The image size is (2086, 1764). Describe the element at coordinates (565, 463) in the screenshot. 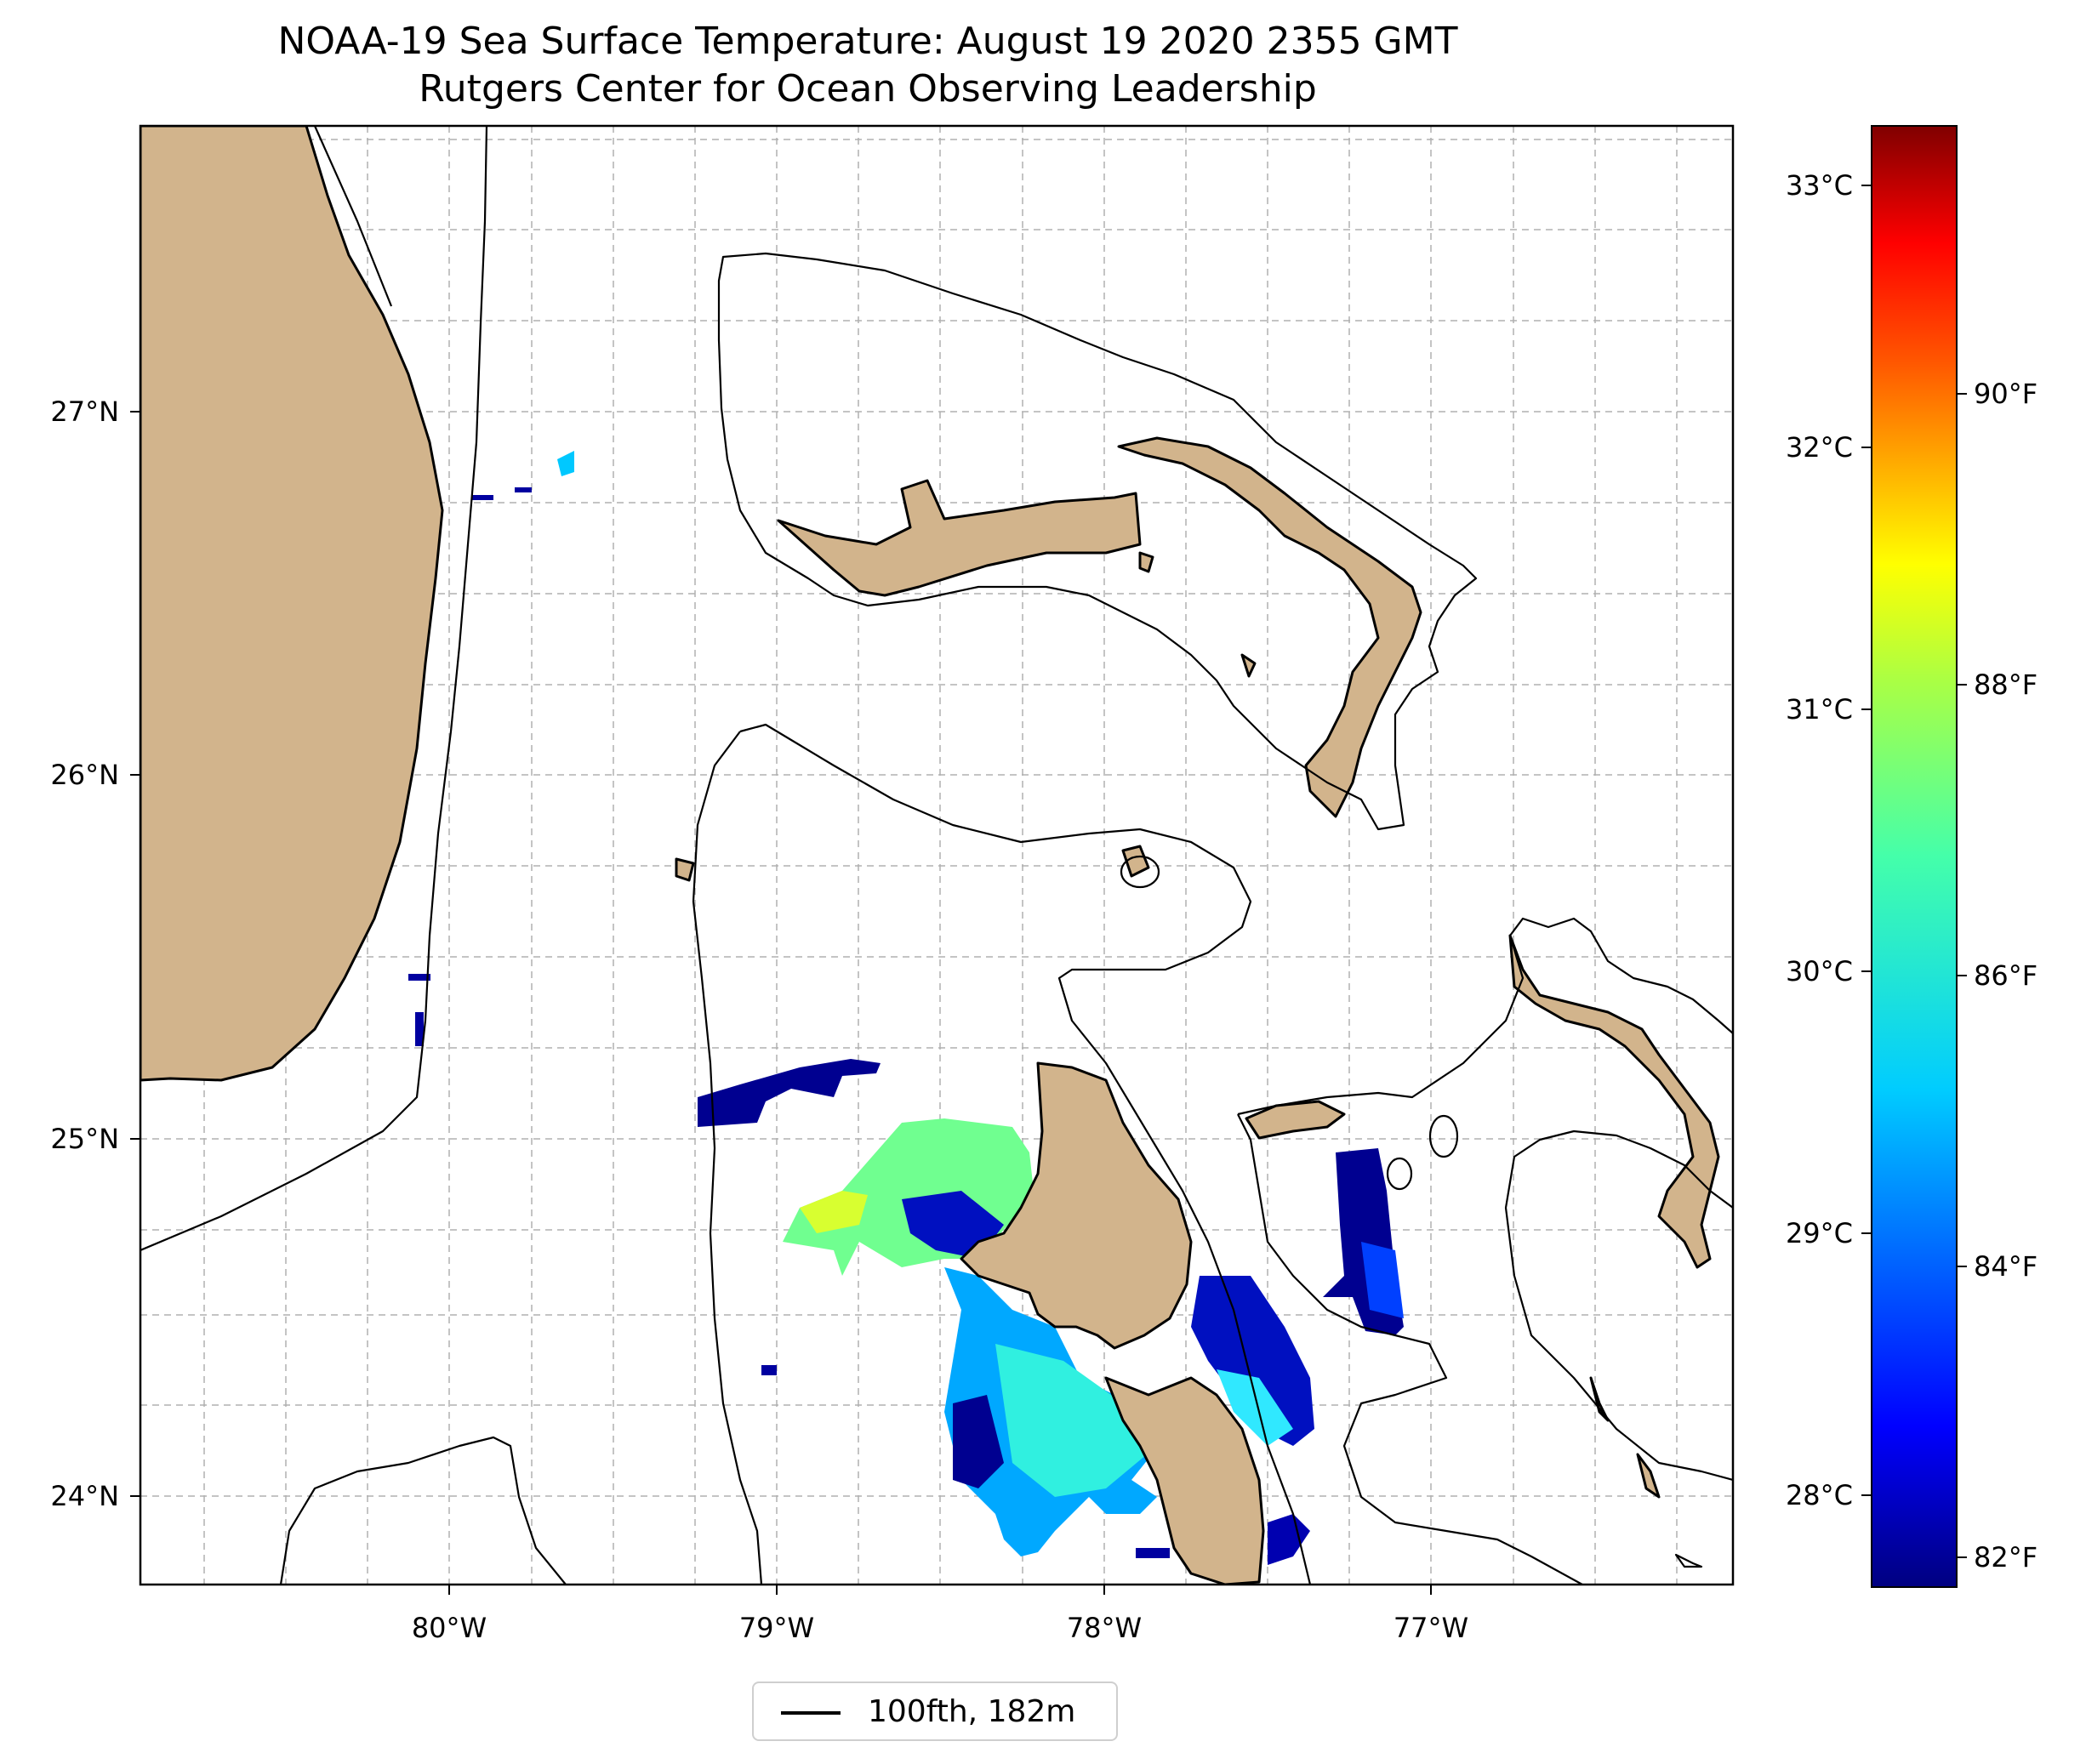

I see `sst-patch-north-specks` at that location.